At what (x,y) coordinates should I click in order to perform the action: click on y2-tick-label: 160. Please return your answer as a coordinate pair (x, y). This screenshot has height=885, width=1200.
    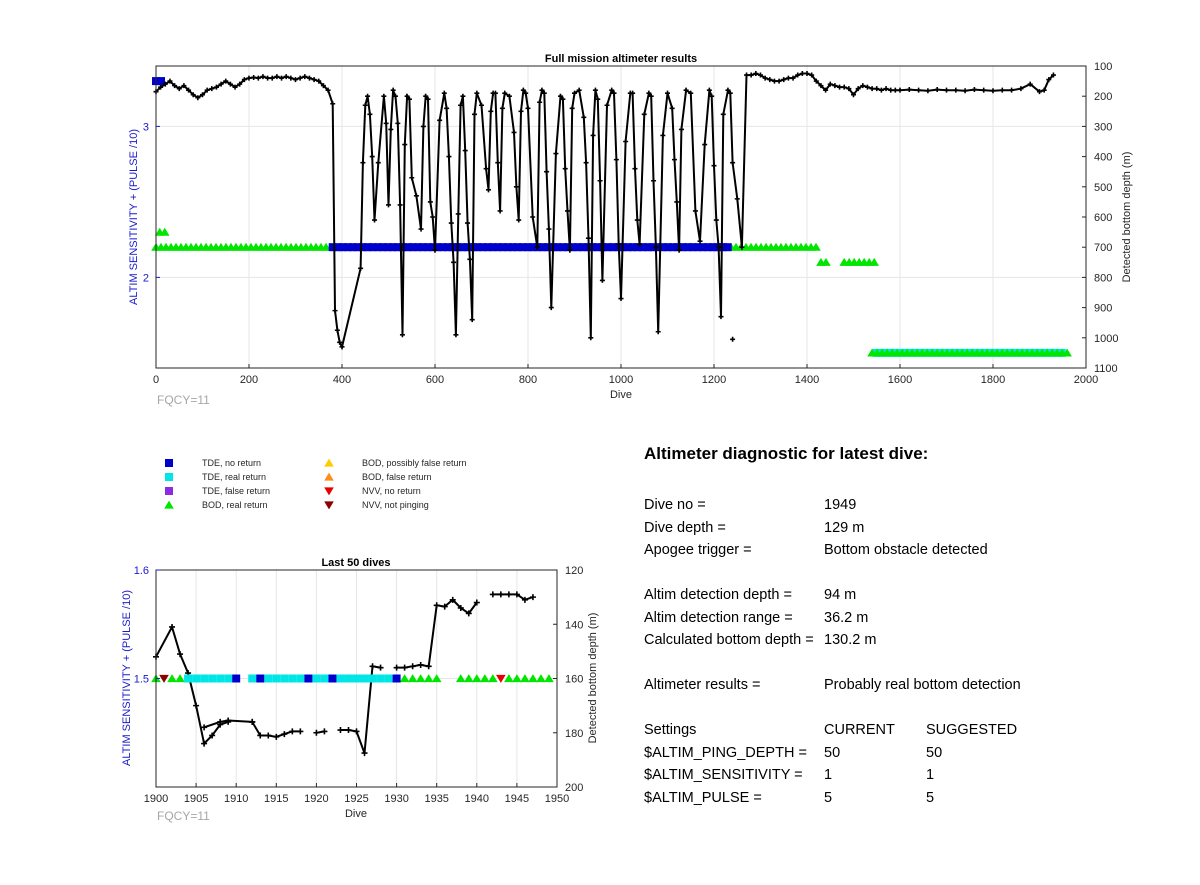
    Looking at the image, I should click on (574, 680).